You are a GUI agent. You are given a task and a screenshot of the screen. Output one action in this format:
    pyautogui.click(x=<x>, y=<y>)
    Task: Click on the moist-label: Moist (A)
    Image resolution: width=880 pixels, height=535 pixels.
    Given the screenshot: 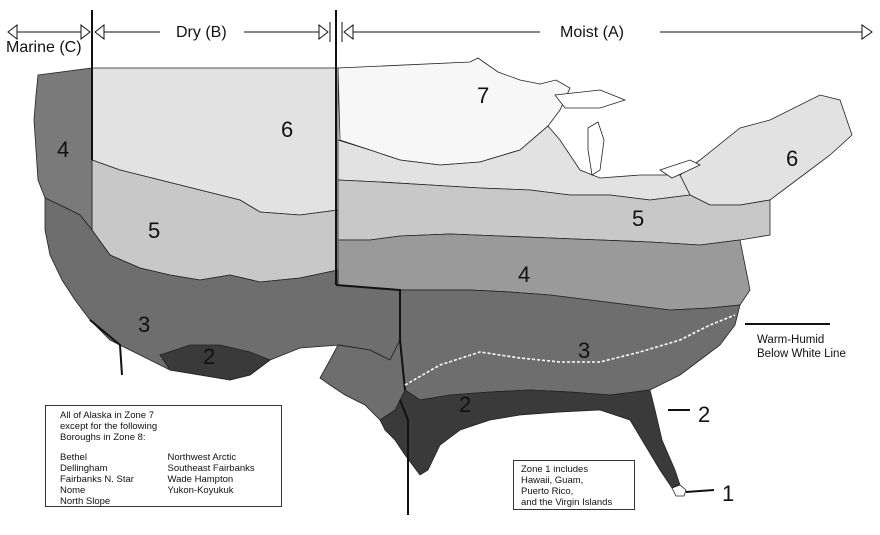 What is the action you would take?
    pyautogui.click(x=592, y=32)
    